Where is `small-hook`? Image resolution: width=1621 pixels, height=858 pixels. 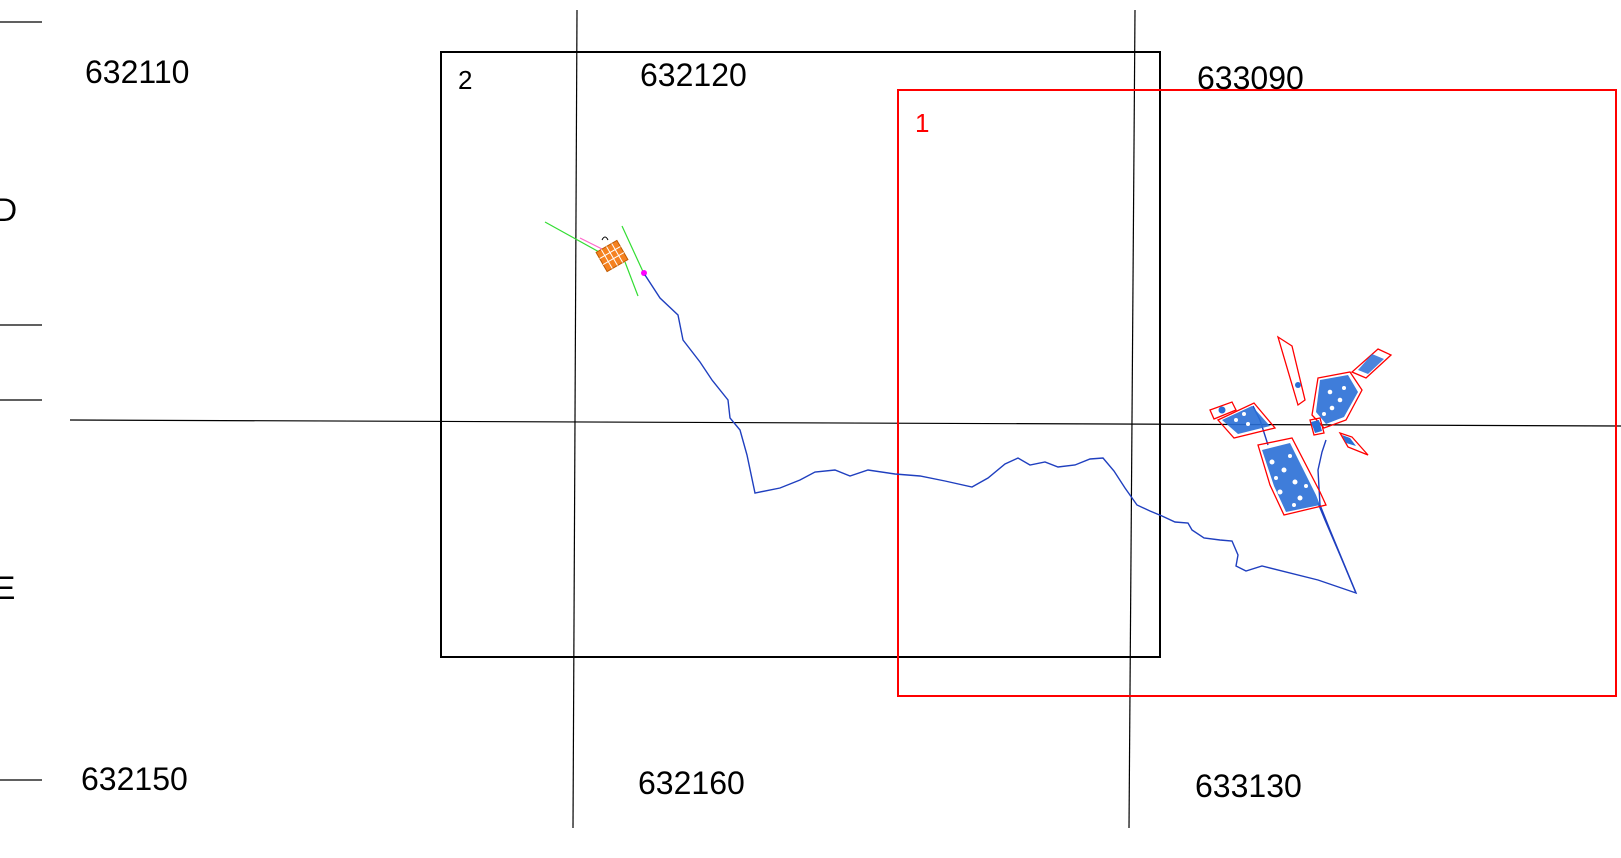
small-hook is located at coordinates (605, 238).